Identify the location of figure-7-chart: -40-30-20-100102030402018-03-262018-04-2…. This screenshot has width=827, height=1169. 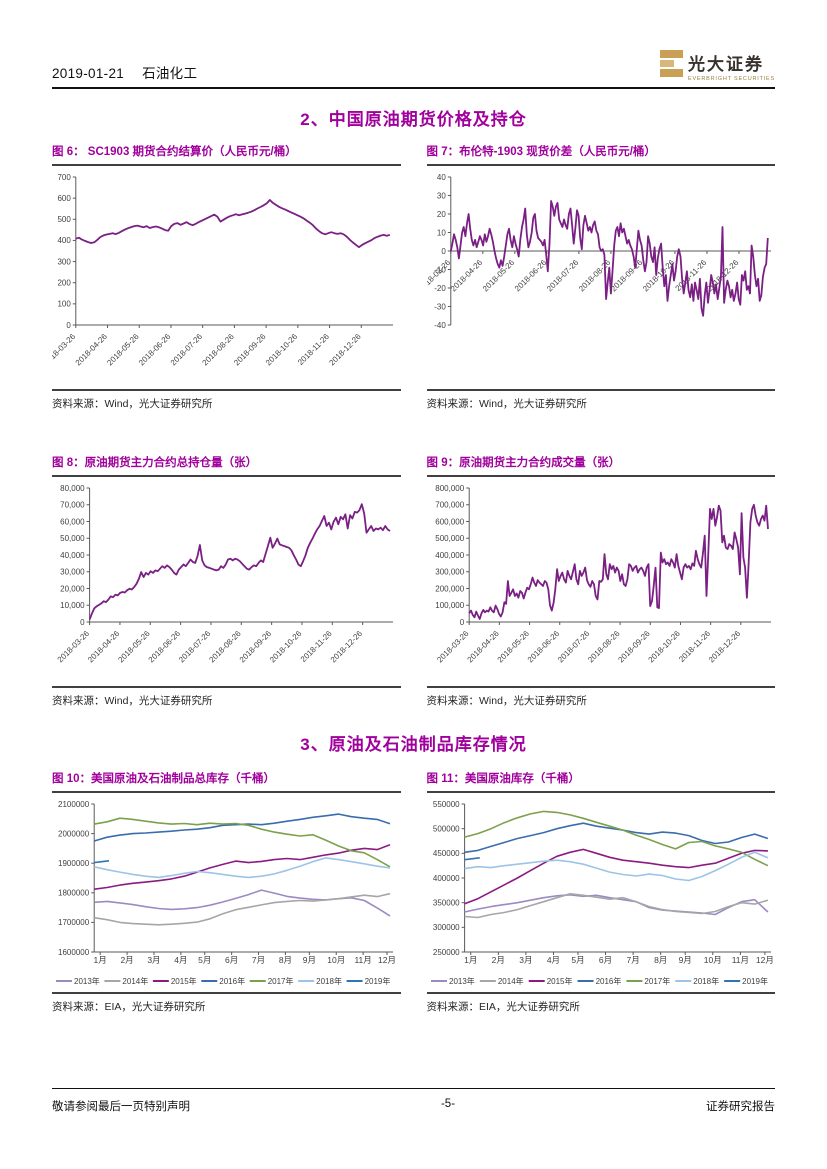
(599, 251).